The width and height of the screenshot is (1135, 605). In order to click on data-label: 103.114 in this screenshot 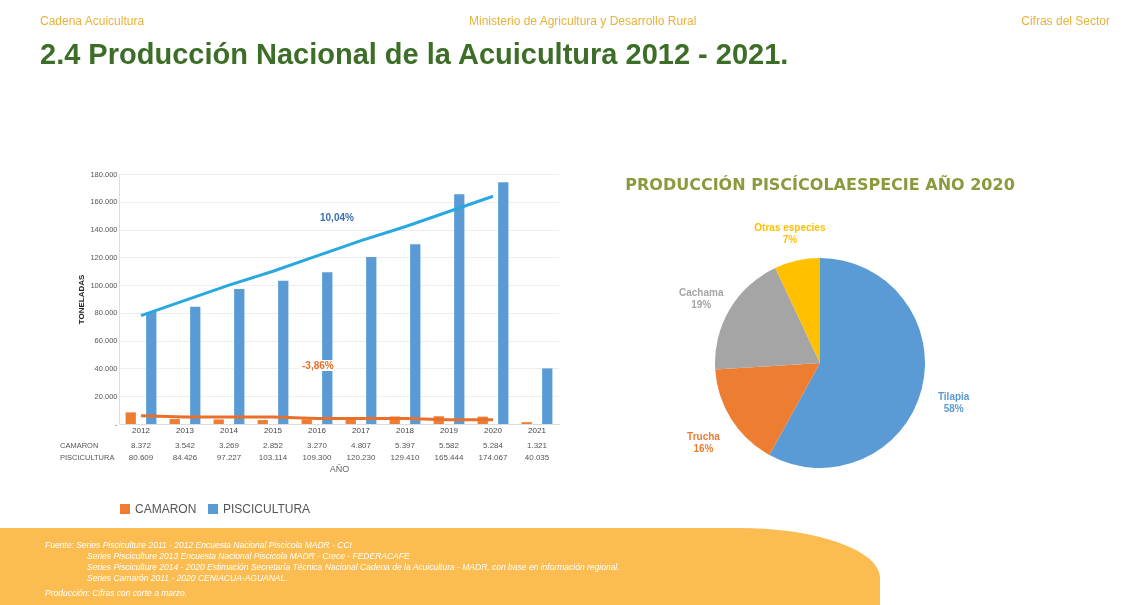, I will do `click(273, 457)`.